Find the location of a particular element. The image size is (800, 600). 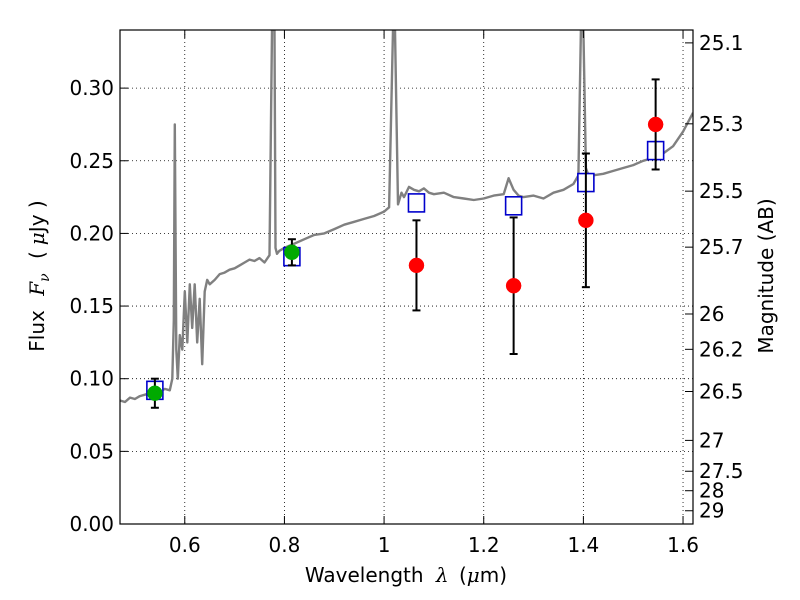

x-axis-title-prefix: Wavelength is located at coordinates (364, 575).